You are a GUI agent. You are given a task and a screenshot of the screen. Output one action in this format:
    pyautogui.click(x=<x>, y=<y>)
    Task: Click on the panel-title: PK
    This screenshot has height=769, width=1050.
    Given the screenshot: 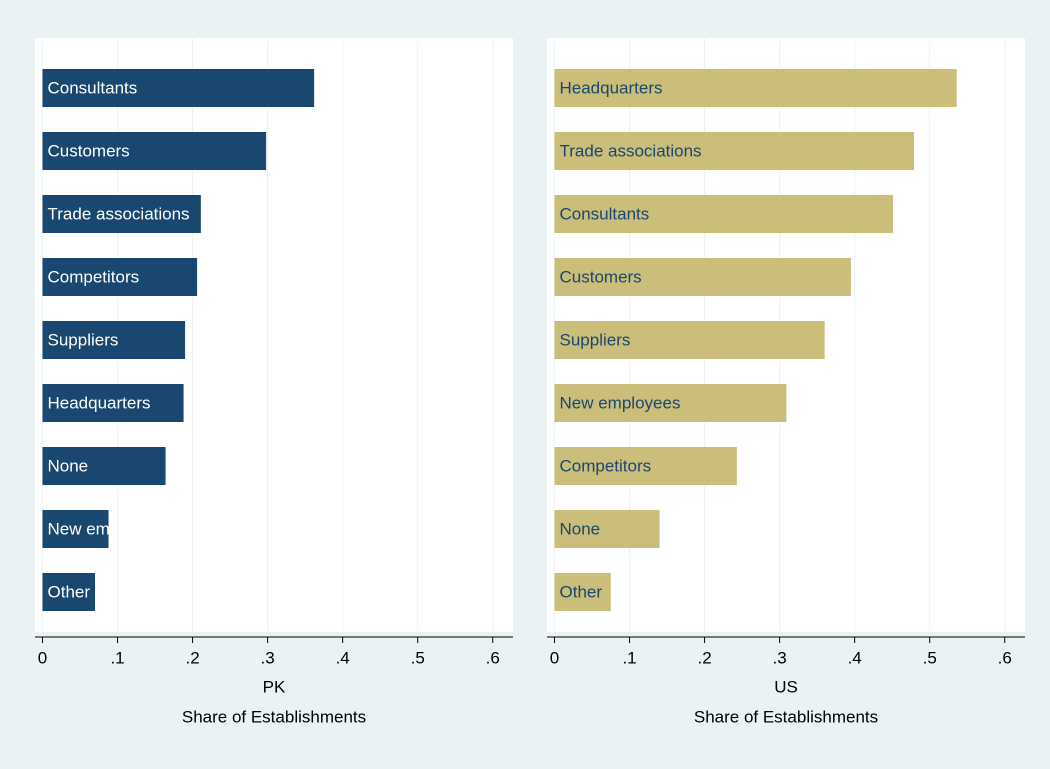 What is the action you would take?
    pyautogui.click(x=274, y=686)
    